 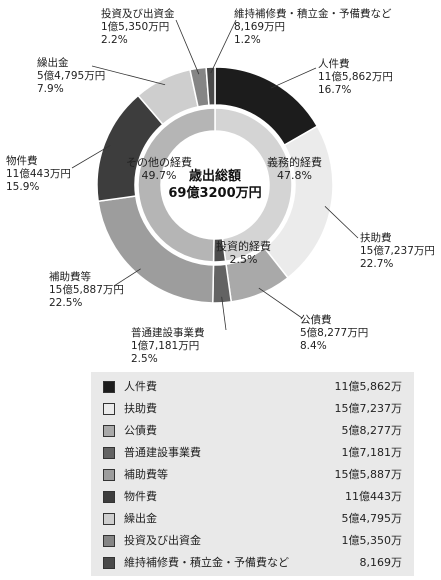 What do you see at coordinates (140, 408) in the screenshot?
I see `legend-label: 扶助費` at bounding box center [140, 408].